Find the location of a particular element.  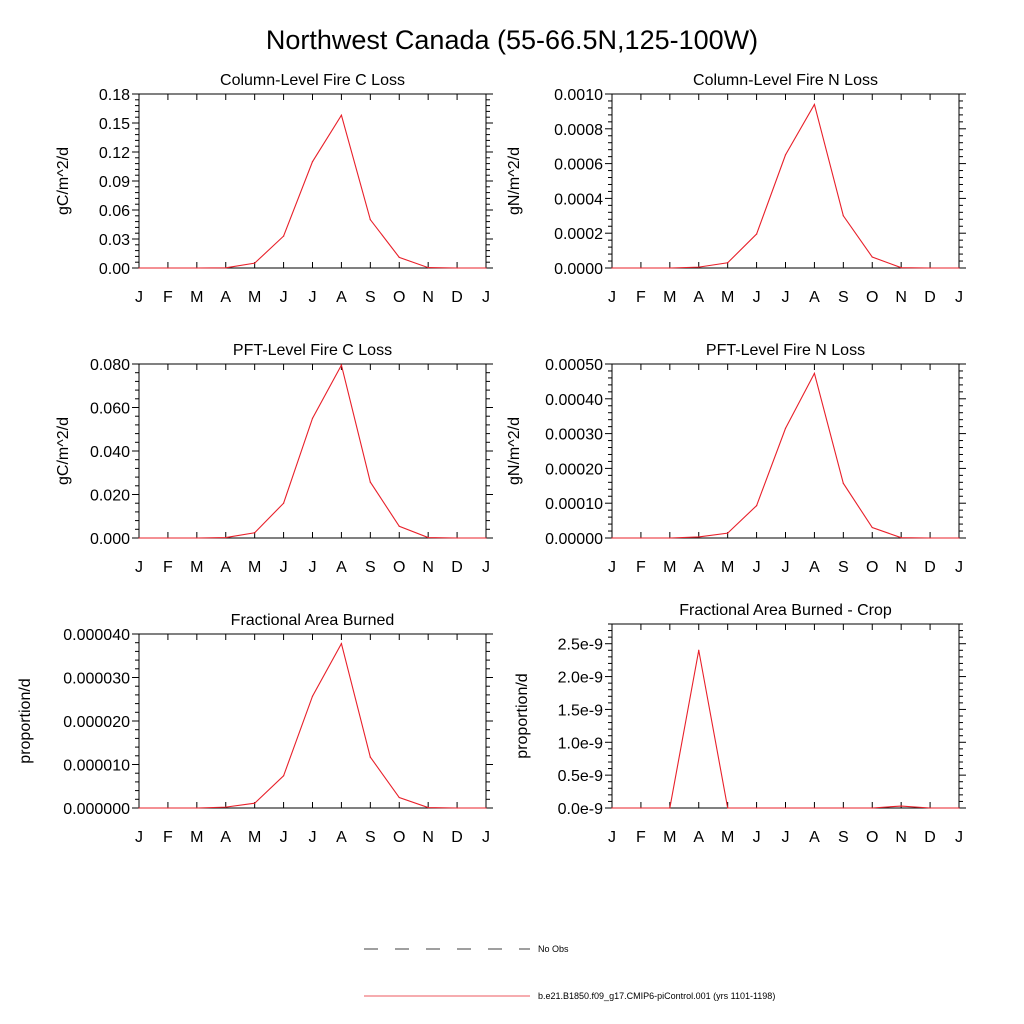

panel-title: Column-Level Fire C Loss is located at coordinates (312, 80).